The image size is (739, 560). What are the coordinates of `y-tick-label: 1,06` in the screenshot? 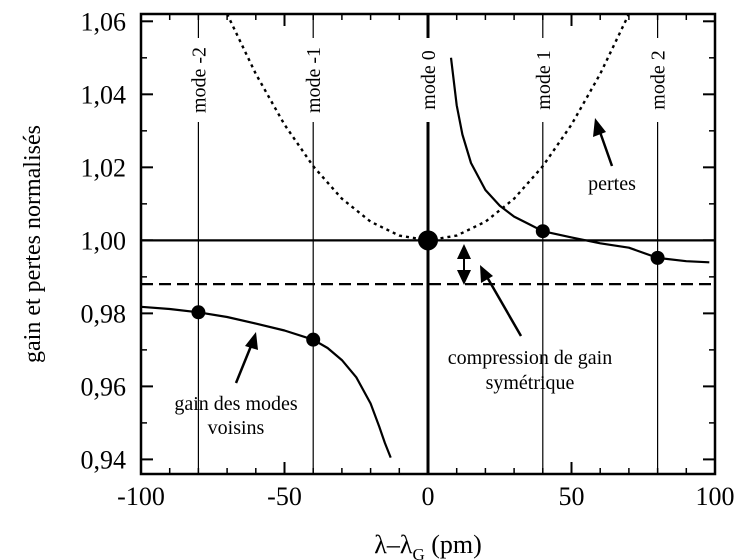 It's located at (104, 21).